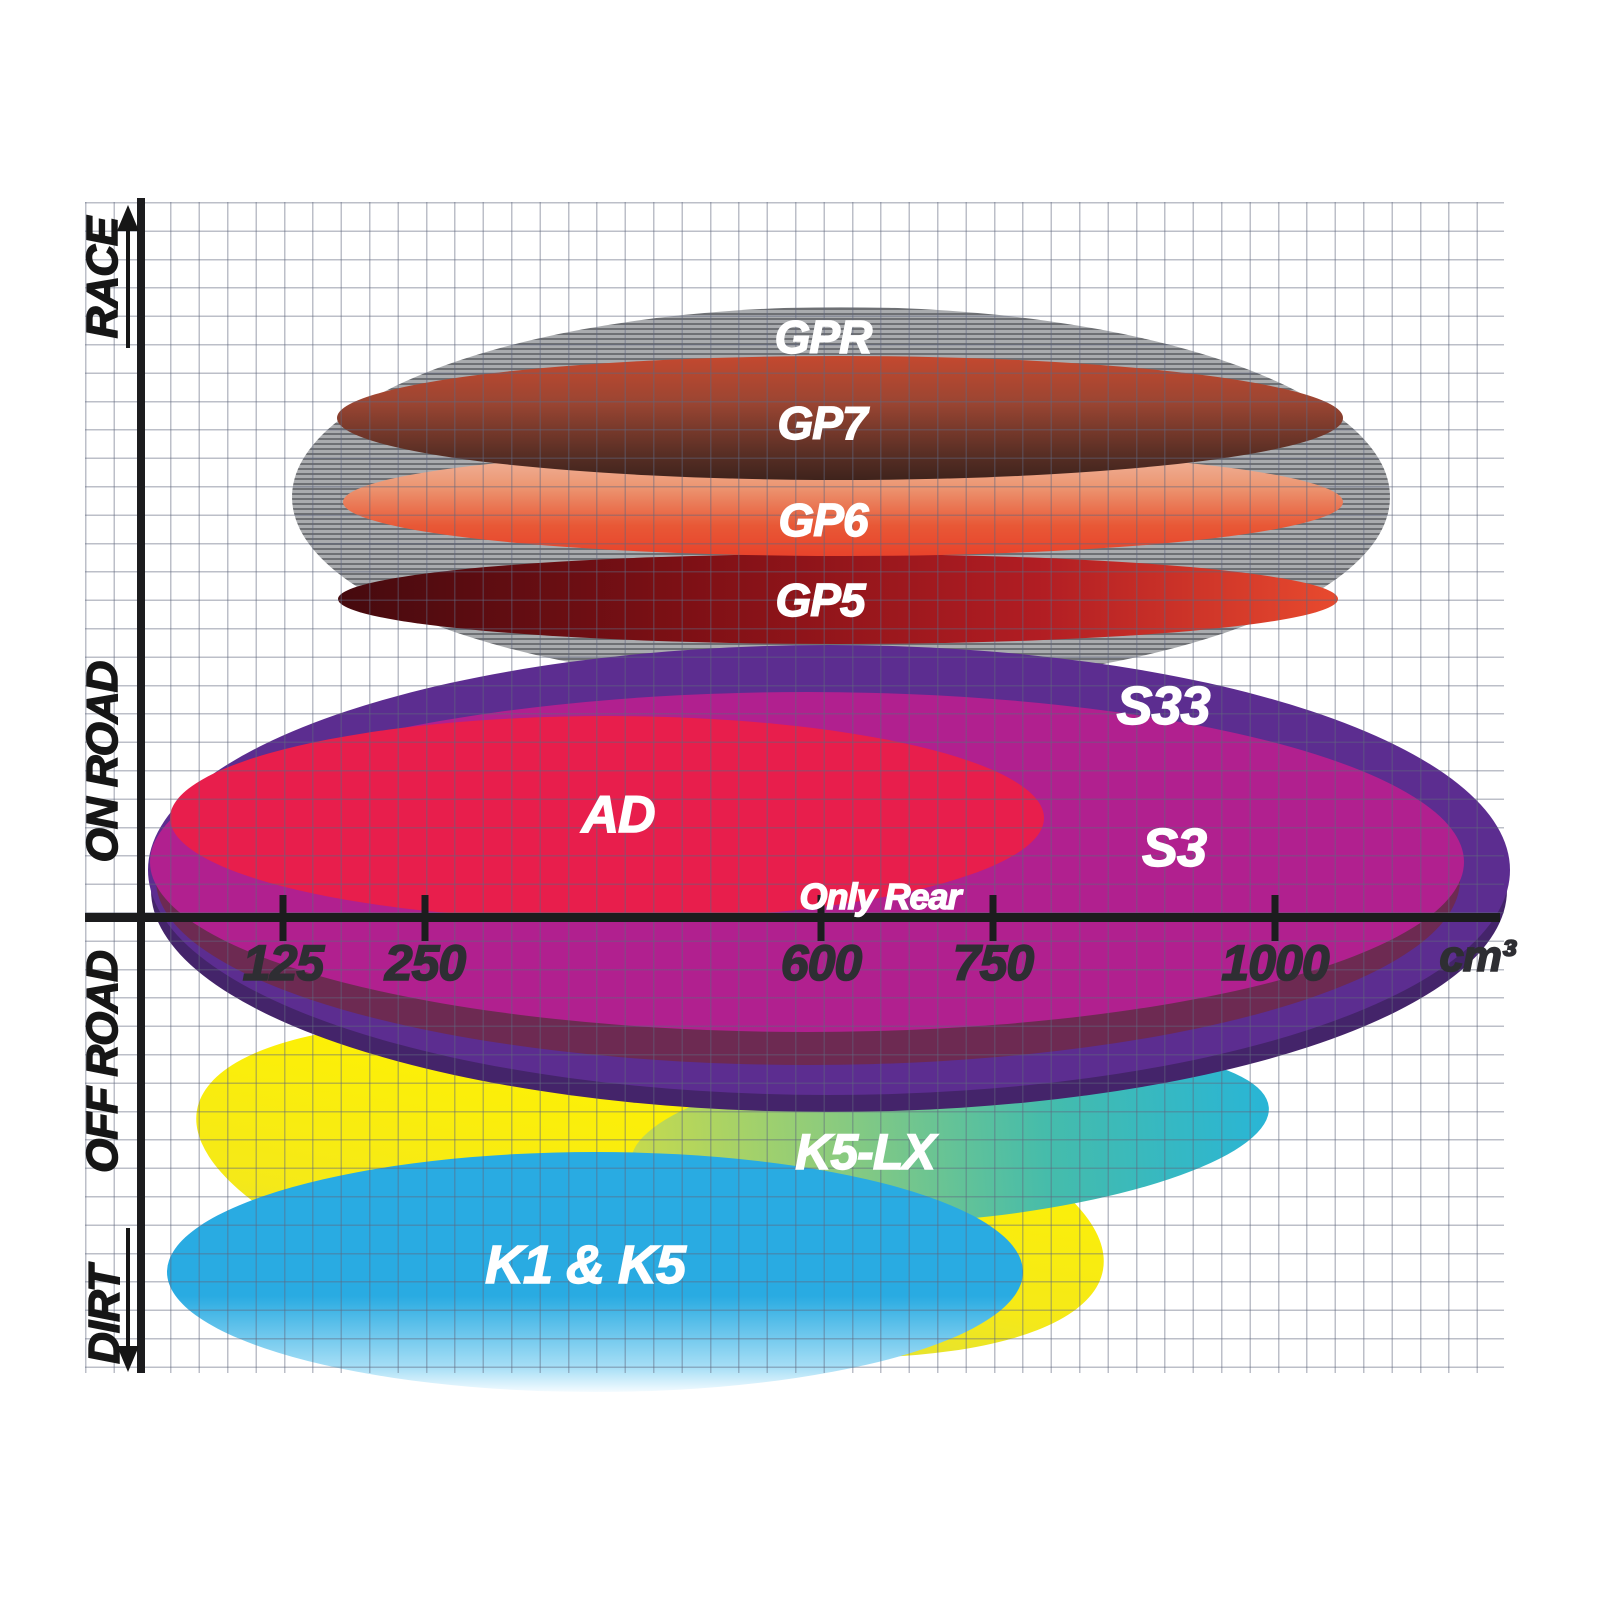  I want to click on ellipse-ad, so click(607, 818).